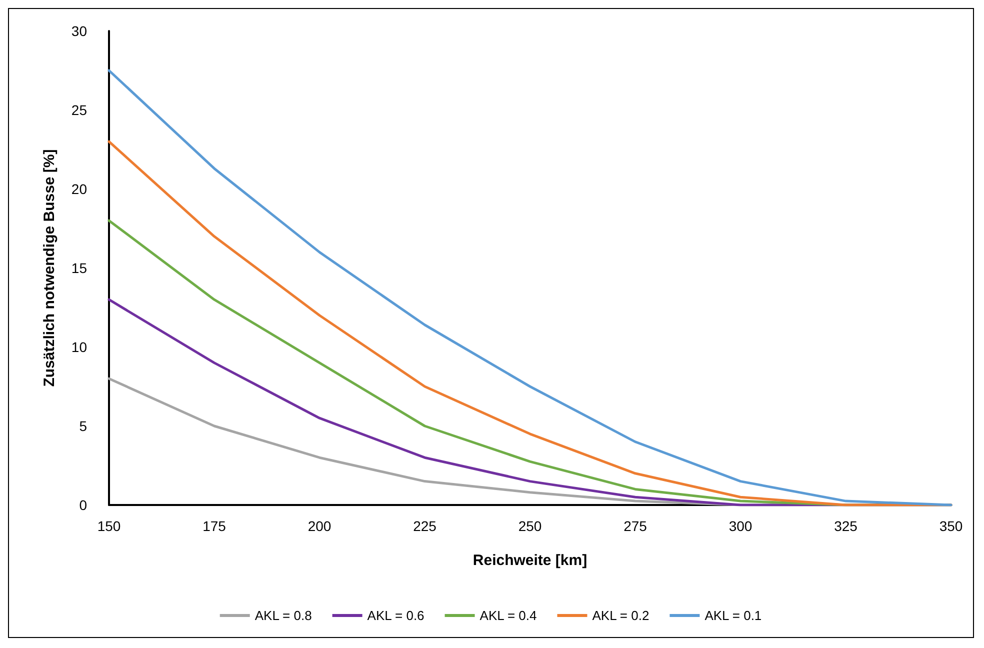 This screenshot has width=984, height=648. What do you see at coordinates (530, 526) in the screenshot?
I see `x-tick-label: 250` at bounding box center [530, 526].